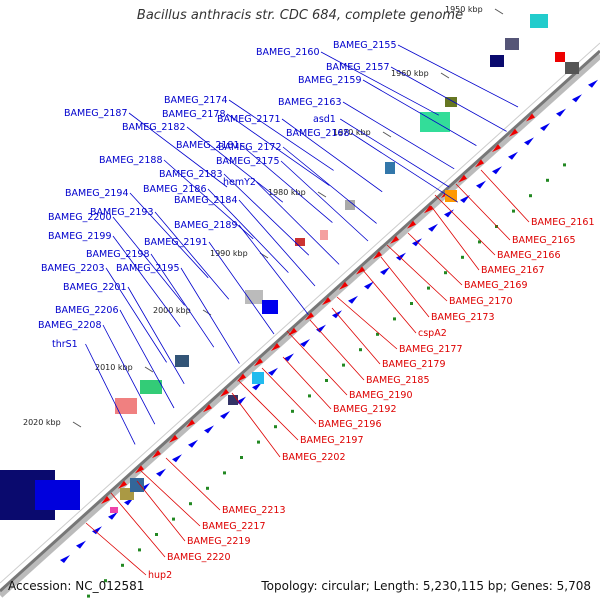 This screenshot has height=600, width=600. I want to click on reverse-gene-label: BAMEG_2220, so click(199, 557).